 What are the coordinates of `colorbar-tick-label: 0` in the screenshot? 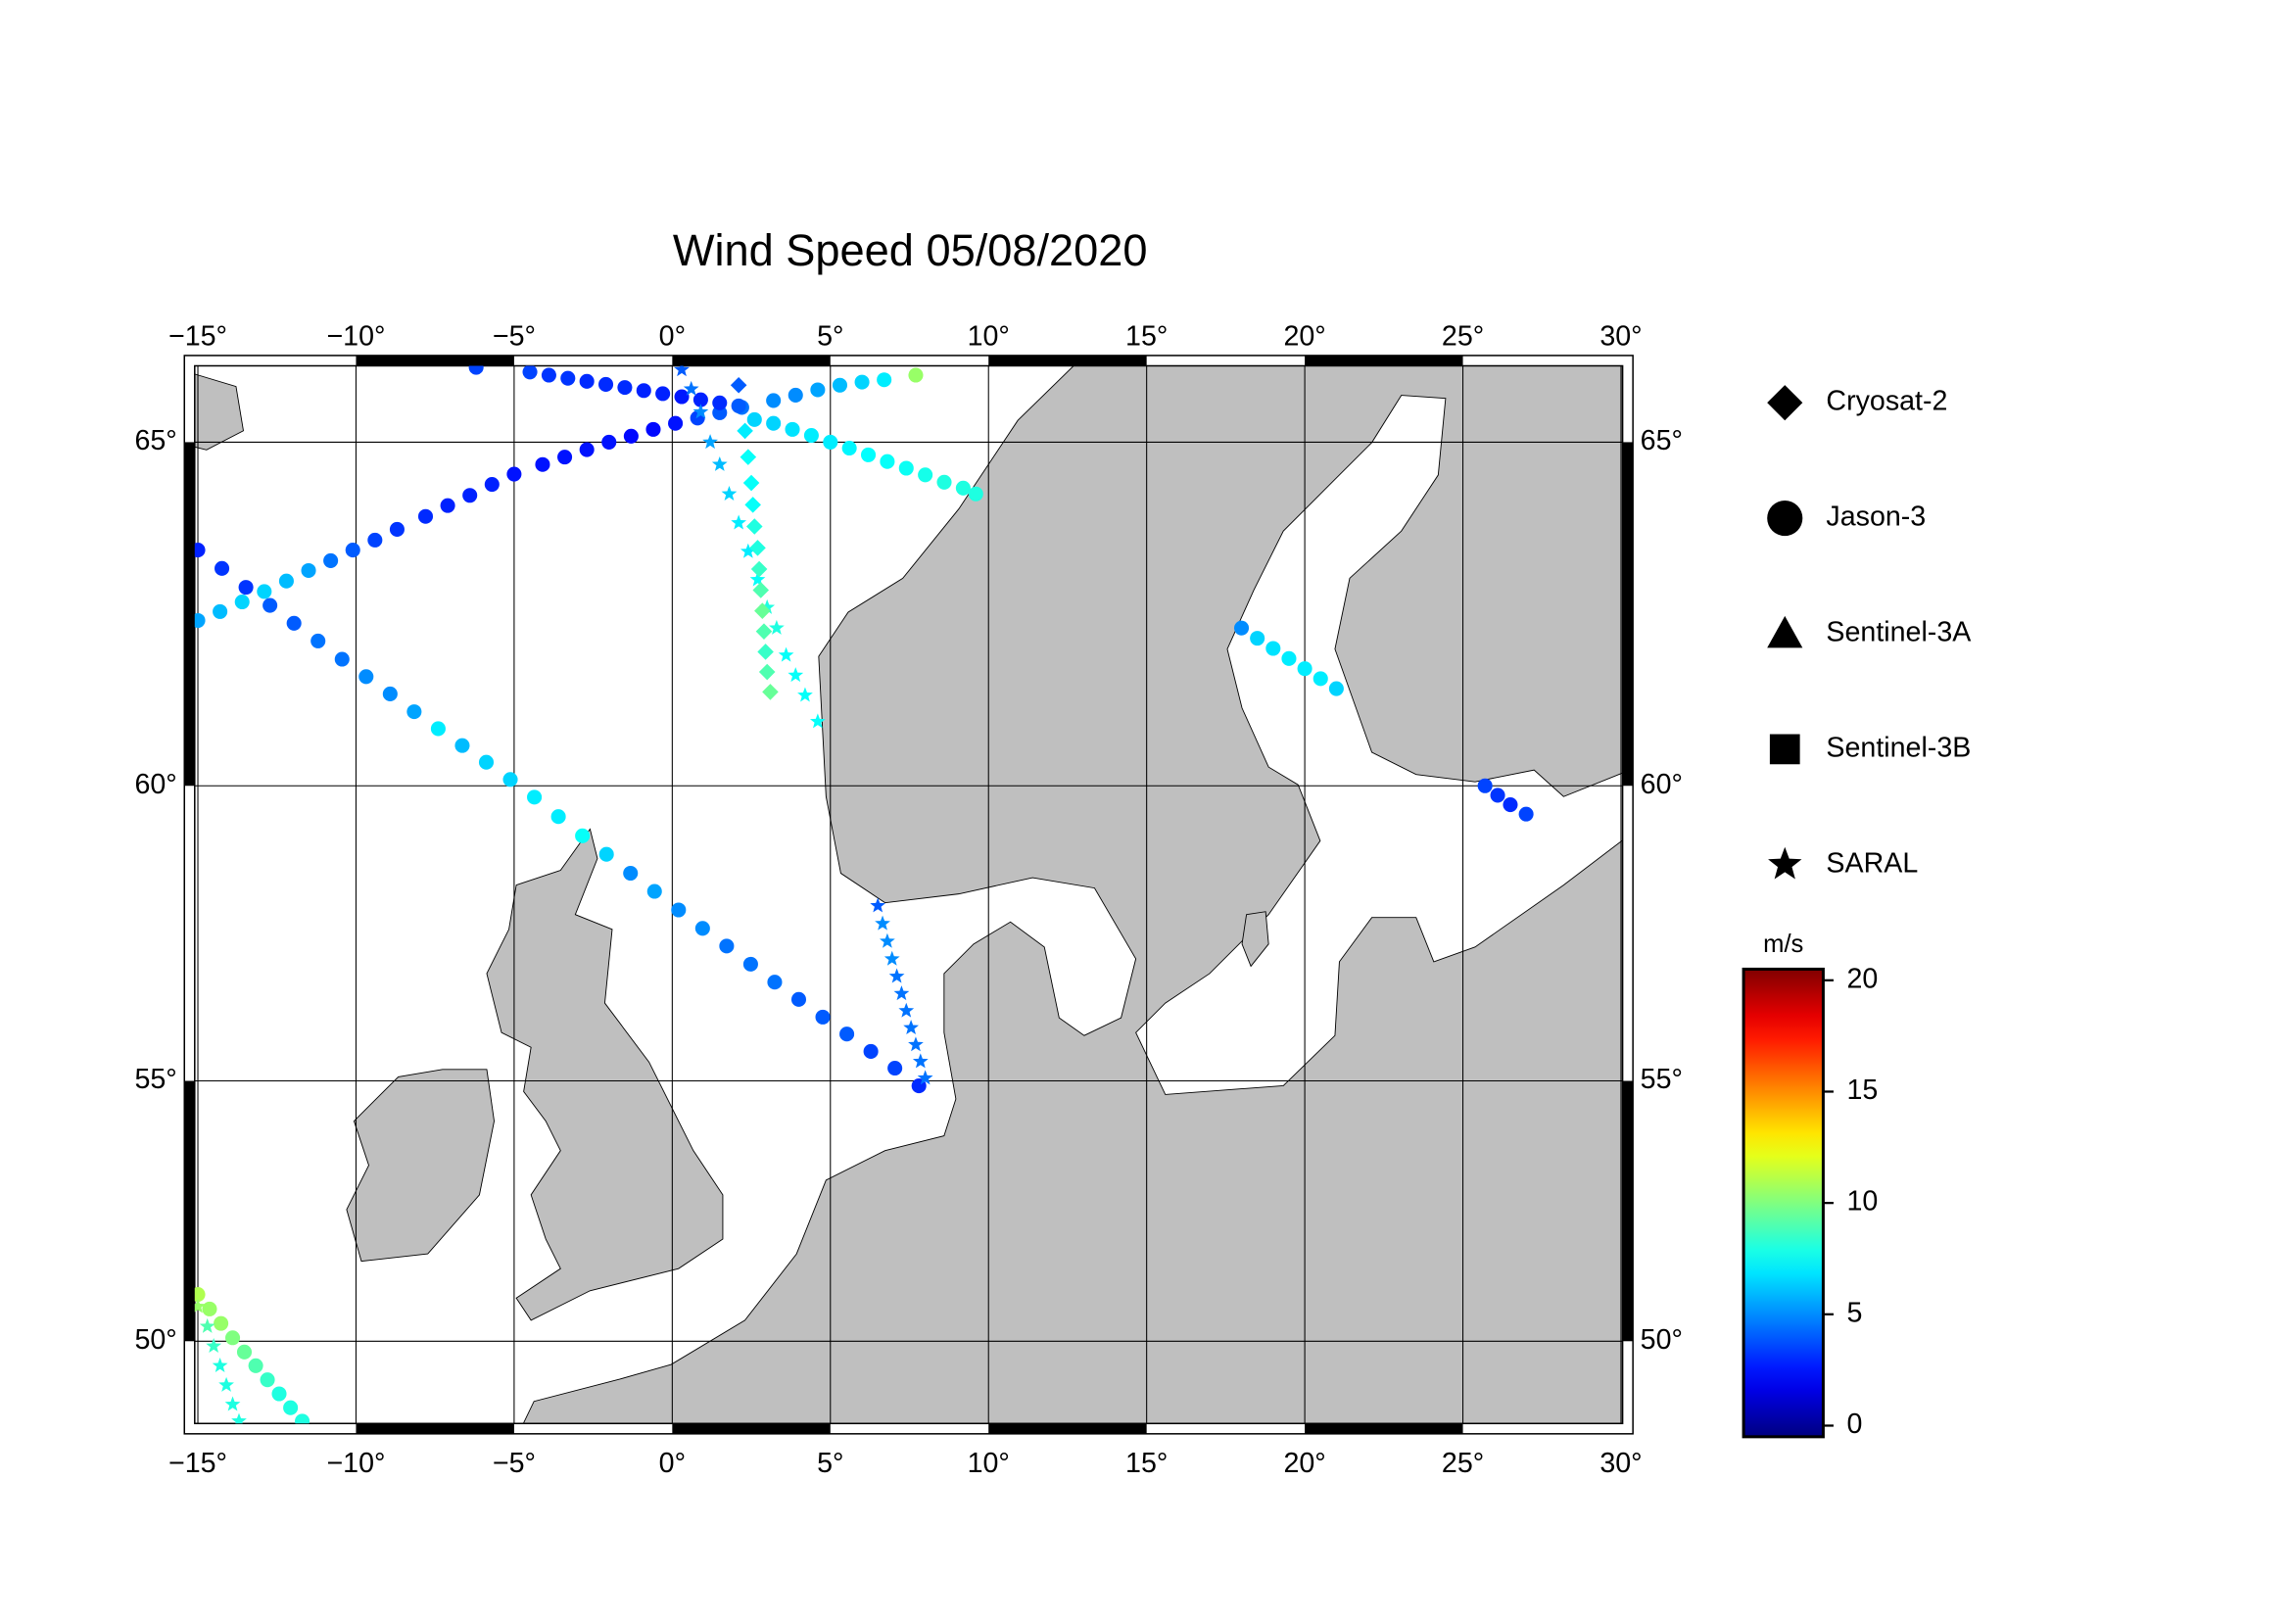 It's located at (1855, 1425).